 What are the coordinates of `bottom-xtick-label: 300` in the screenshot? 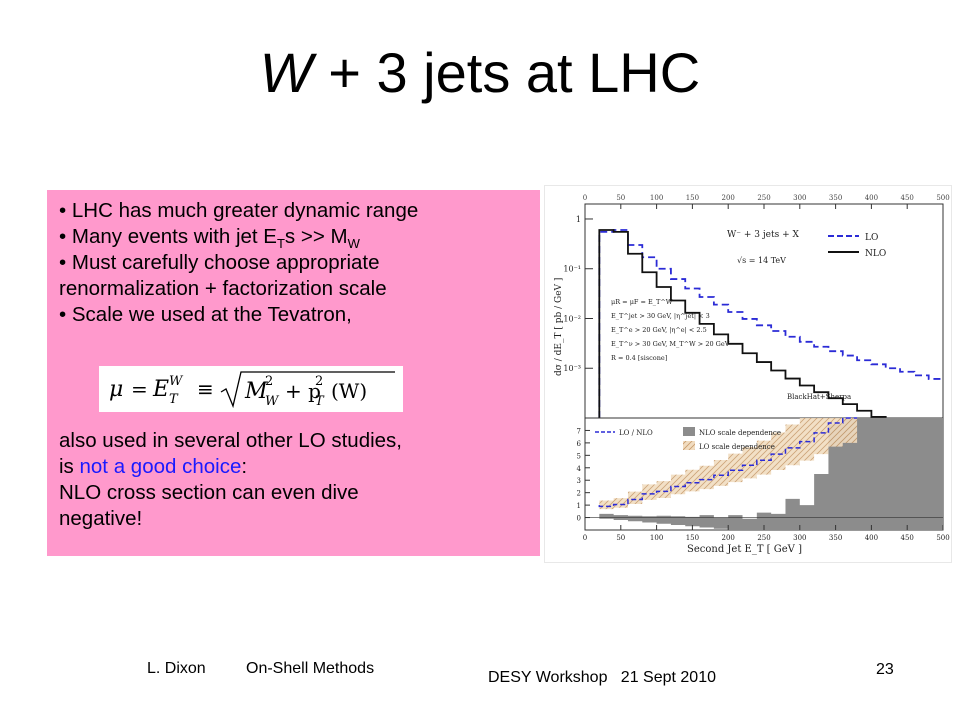 It's located at (799, 538).